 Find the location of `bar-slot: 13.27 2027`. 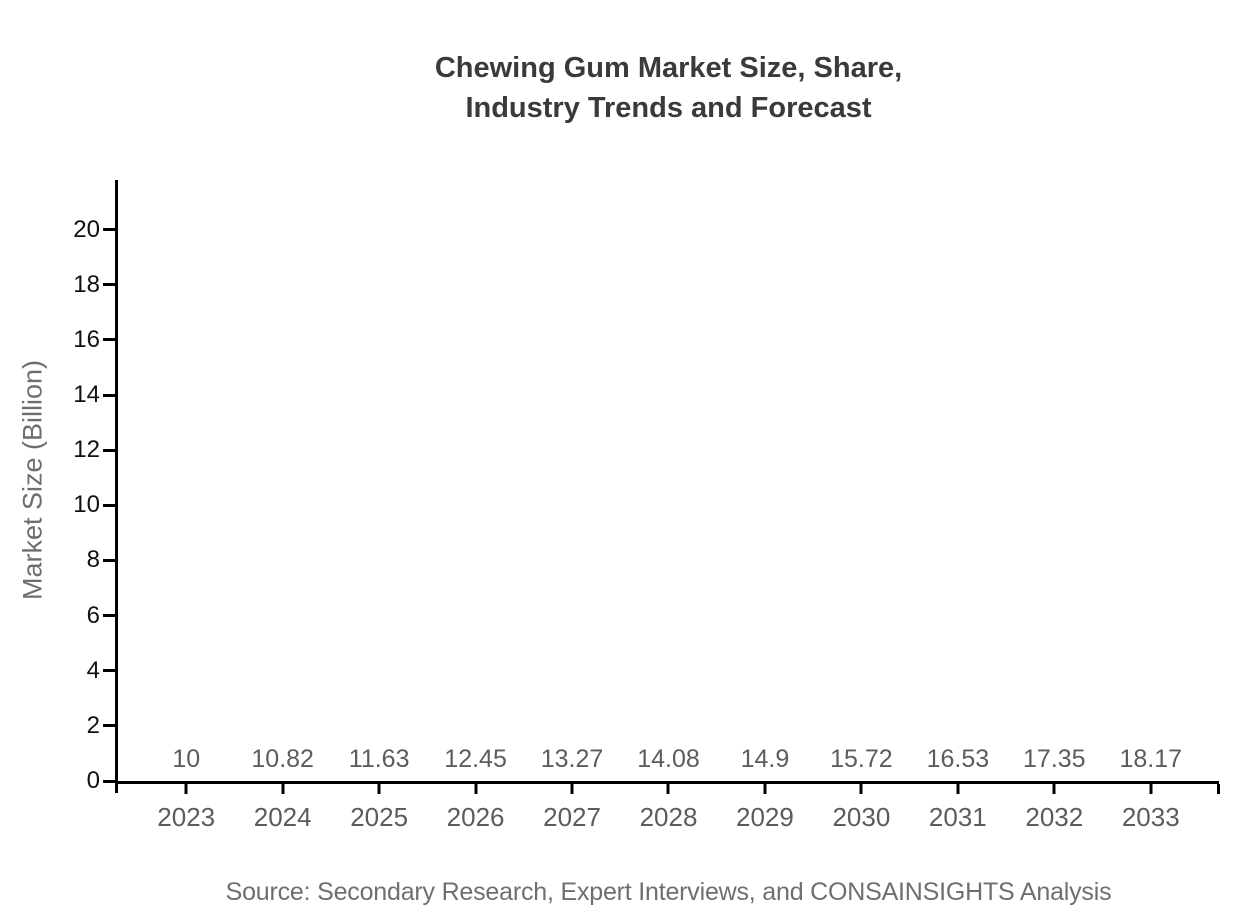

bar-slot: 13.27 2027 is located at coordinates (572, 788).